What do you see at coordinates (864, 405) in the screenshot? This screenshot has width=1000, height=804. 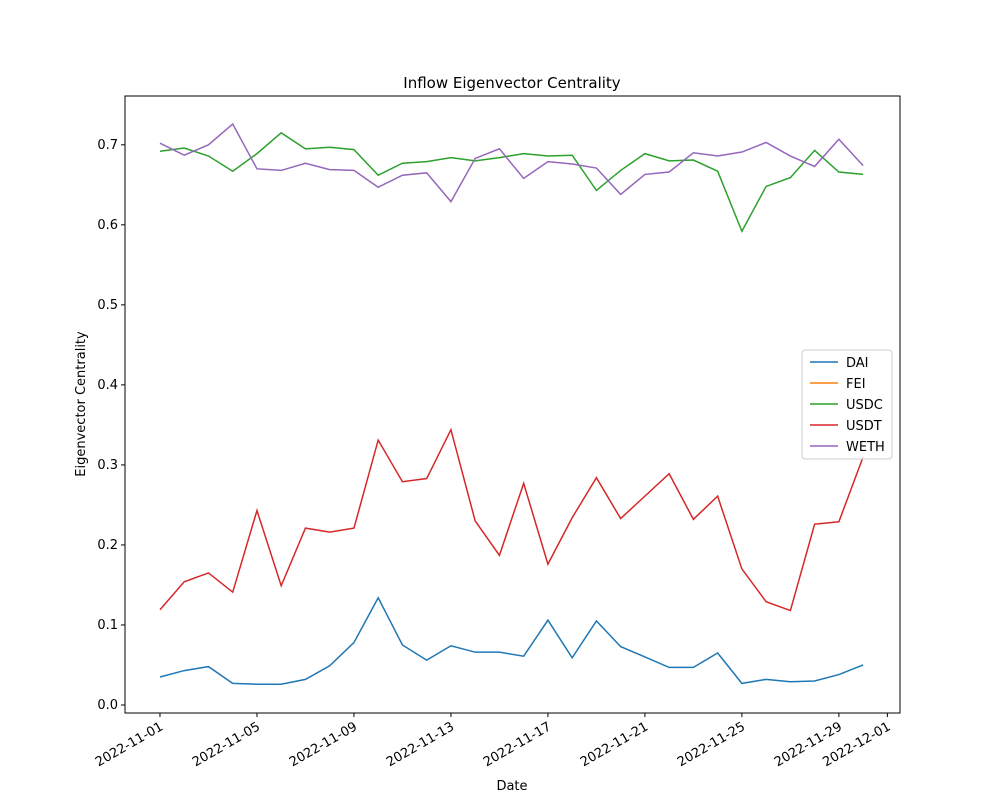 I see `legend-label: USDC` at bounding box center [864, 405].